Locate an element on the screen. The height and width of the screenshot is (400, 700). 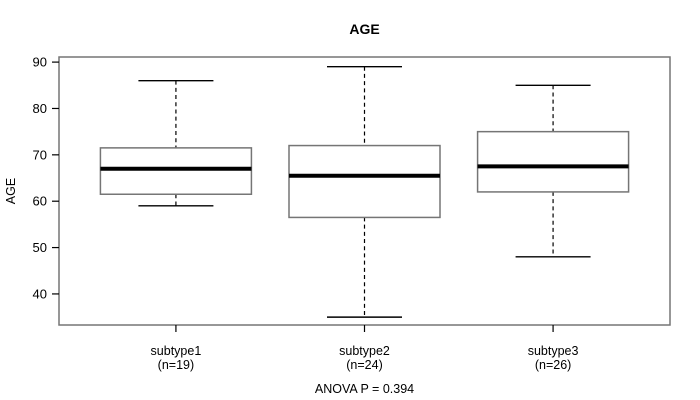
y-axis-tick-label: 50 is located at coordinates (40, 247).